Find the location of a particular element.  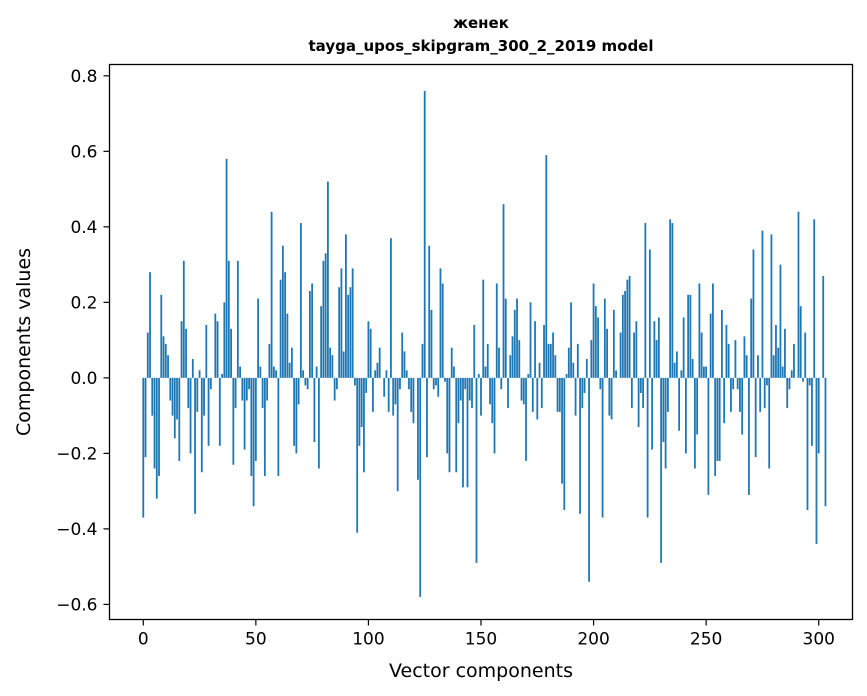

chart-subtitle: tayga_upos_skipgram_300_2_2019 model is located at coordinates (481, 46).